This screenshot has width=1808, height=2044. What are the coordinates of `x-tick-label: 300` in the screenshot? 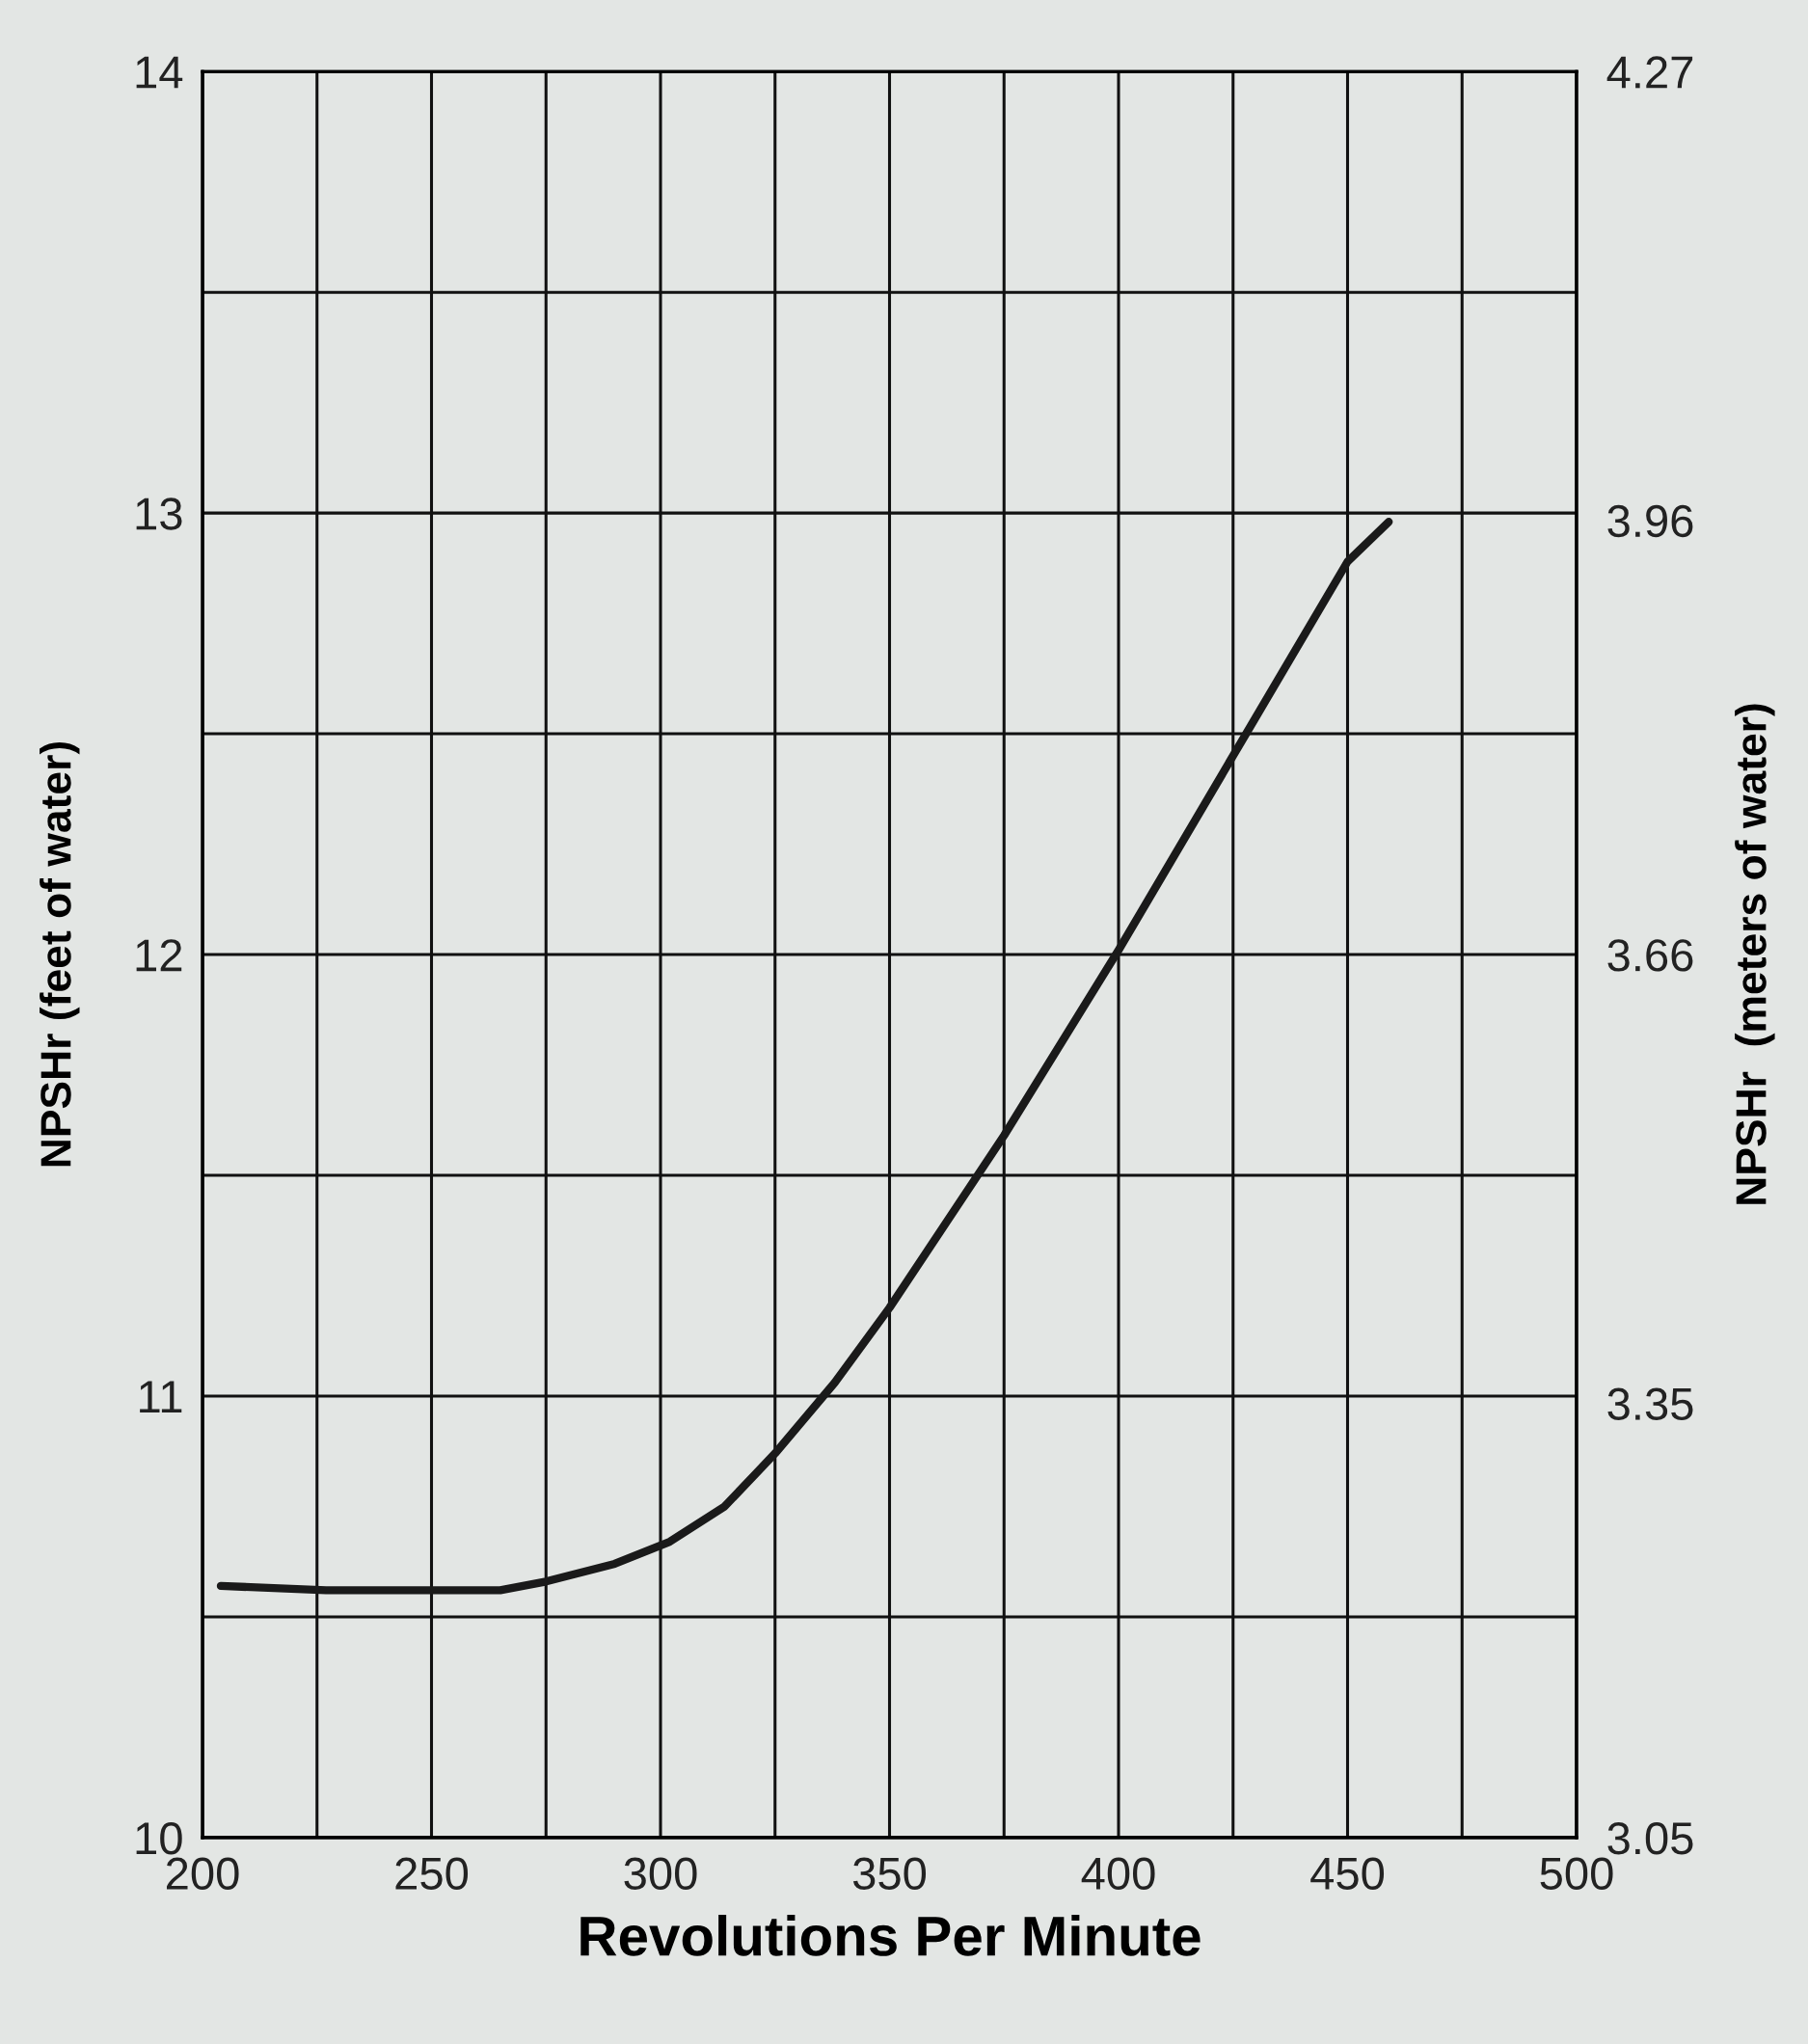 It's located at (661, 1874).